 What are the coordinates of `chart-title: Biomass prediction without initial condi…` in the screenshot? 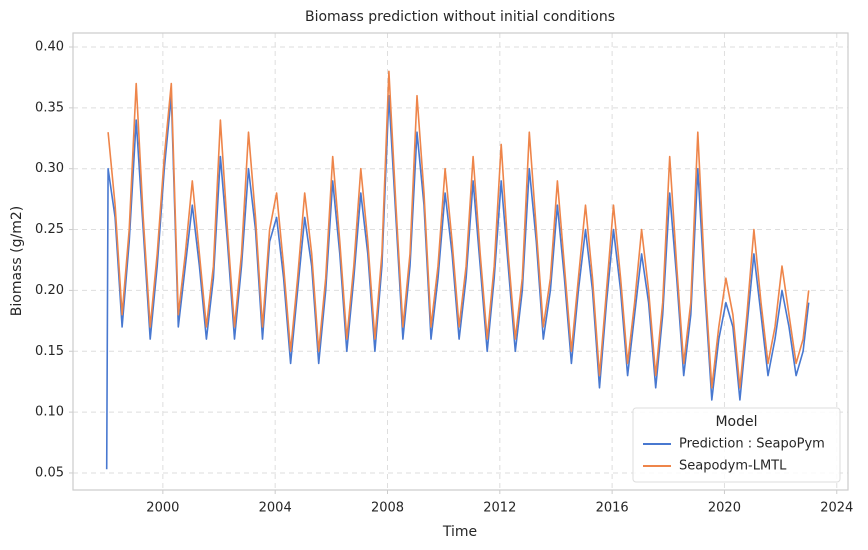 It's located at (460, 17).